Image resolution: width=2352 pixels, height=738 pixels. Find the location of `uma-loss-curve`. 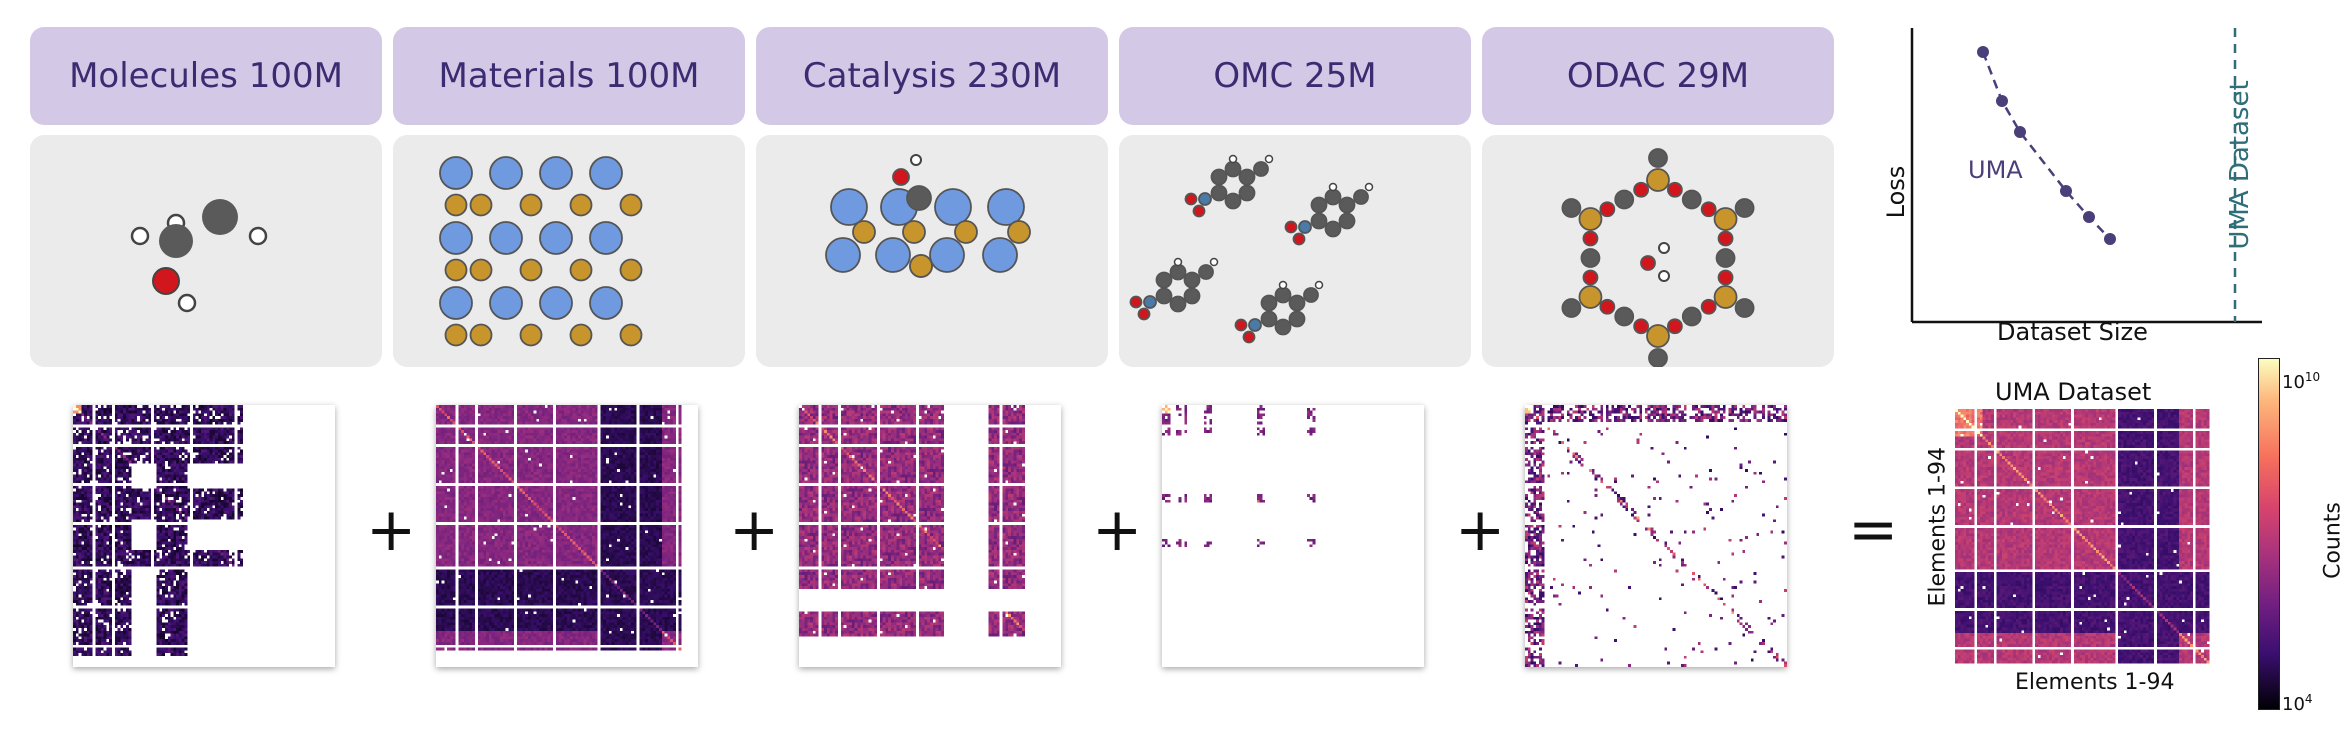

uma-loss-curve is located at coordinates (2046, 145).